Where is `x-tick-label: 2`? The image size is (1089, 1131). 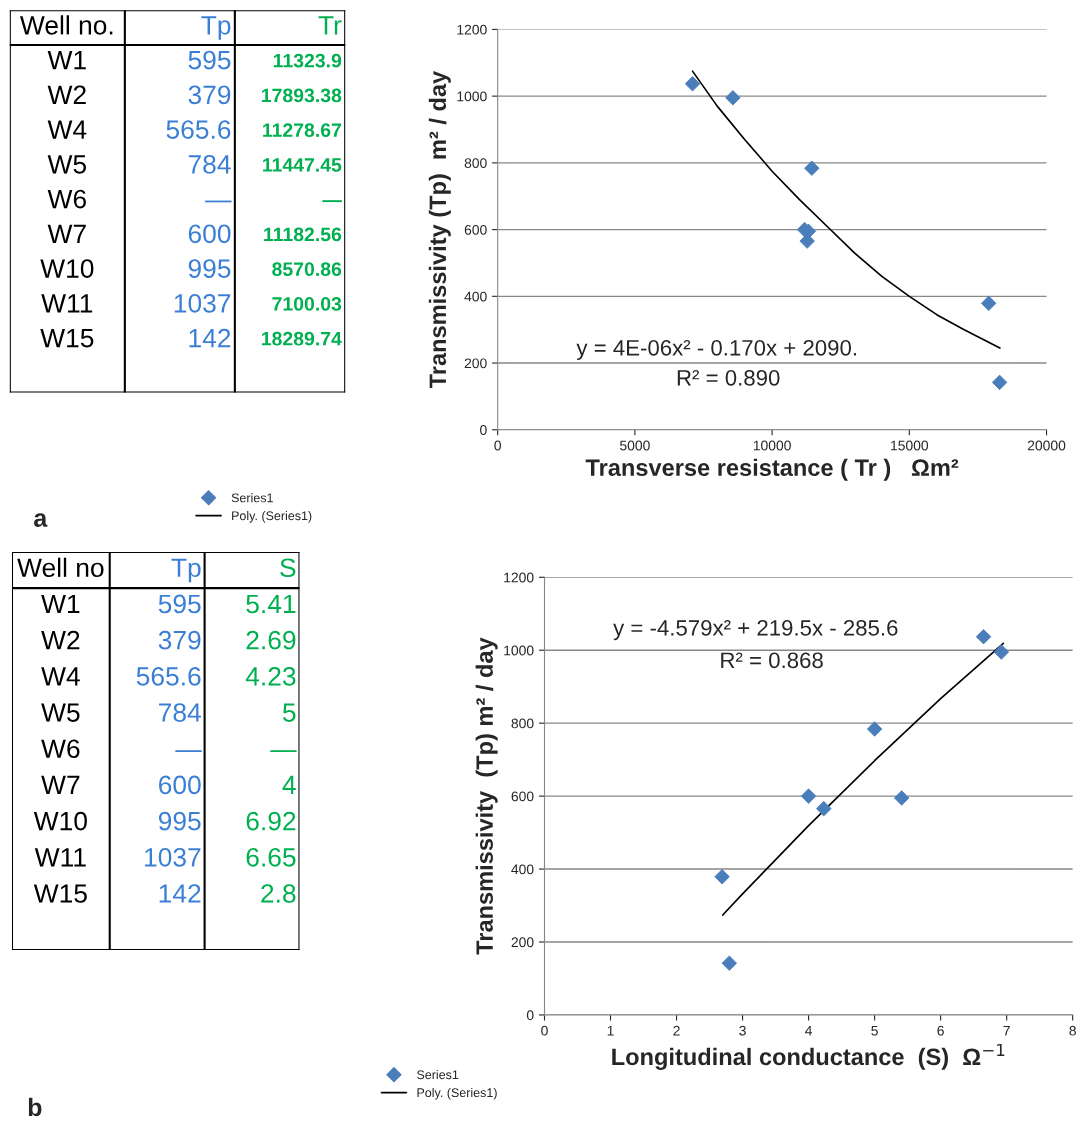 x-tick-label: 2 is located at coordinates (676, 1030).